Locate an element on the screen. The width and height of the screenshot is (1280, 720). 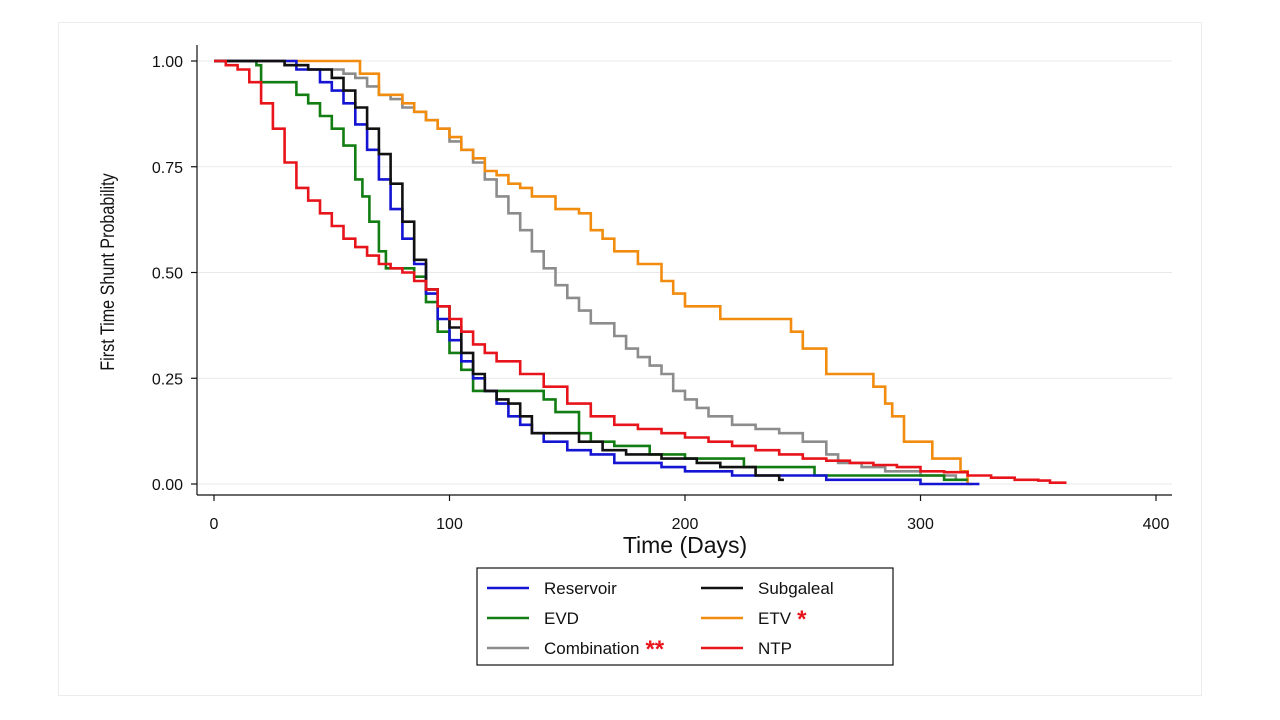
legend-label-ntp: NTP is located at coordinates (775, 648).